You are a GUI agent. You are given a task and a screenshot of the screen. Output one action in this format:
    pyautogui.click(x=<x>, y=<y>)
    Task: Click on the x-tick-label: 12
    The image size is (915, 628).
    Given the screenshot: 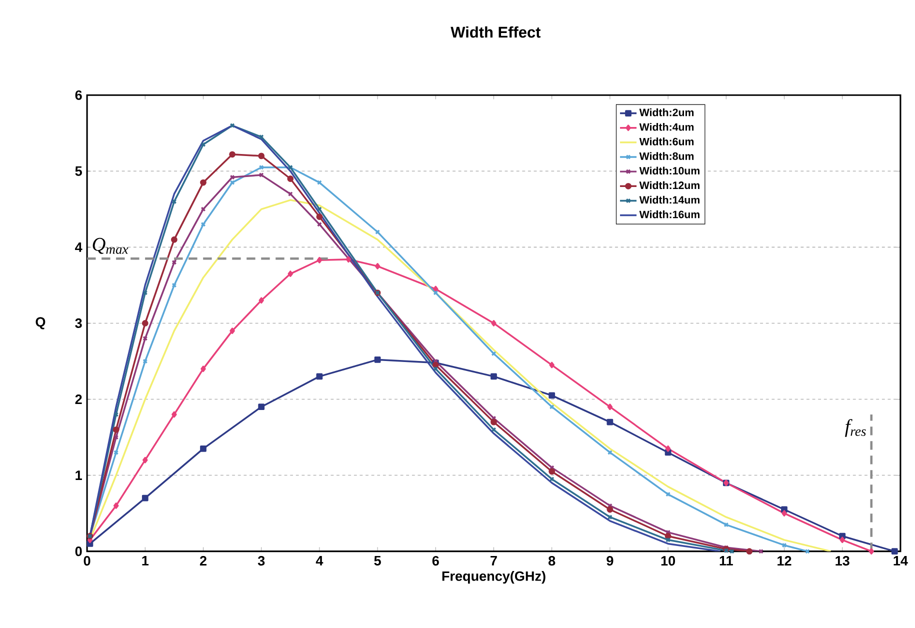 What is the action you would take?
    pyautogui.click(x=785, y=561)
    